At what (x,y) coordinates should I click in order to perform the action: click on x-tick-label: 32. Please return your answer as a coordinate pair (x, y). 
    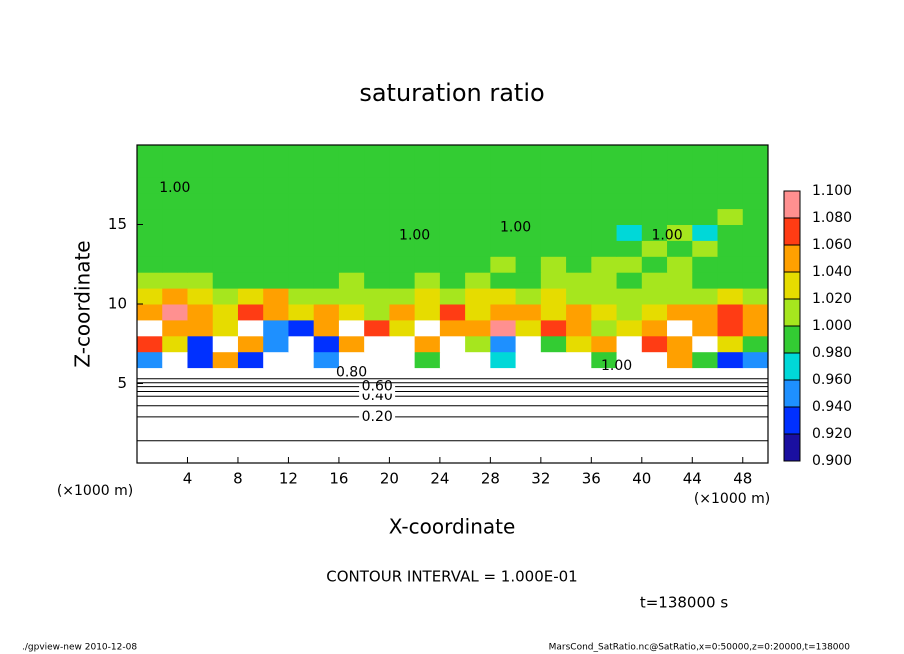
    Looking at the image, I should click on (540, 479).